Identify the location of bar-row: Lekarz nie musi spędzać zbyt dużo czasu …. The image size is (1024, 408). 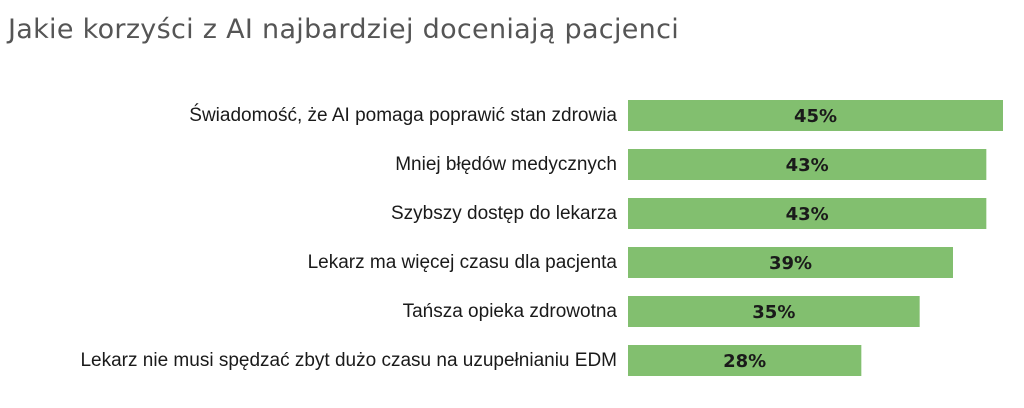
(471, 360).